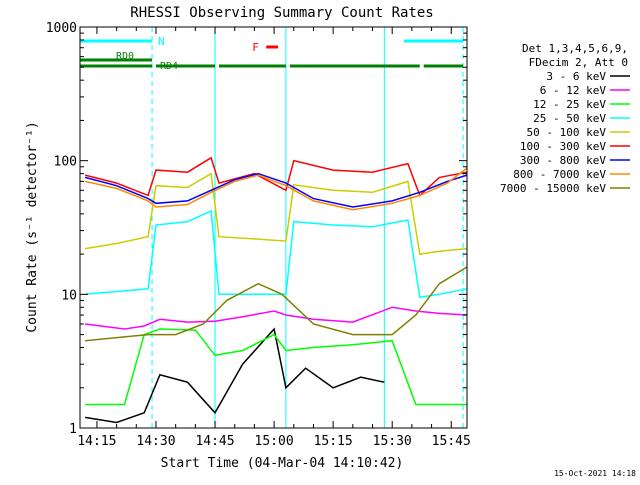 The width and height of the screenshot is (640, 485). I want to click on legend-header-line: Det 1,3,4,5,6,9,, so click(575, 48).